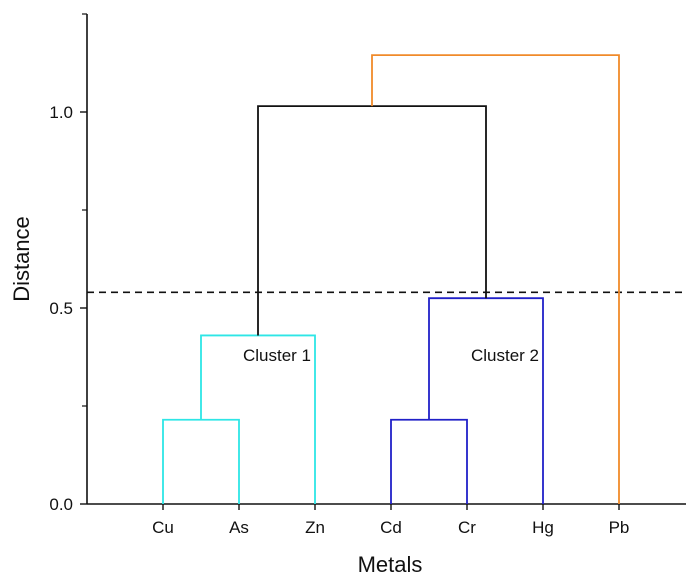  What do you see at coordinates (61, 112) in the screenshot?
I see `y-tick-label: 1.0` at bounding box center [61, 112].